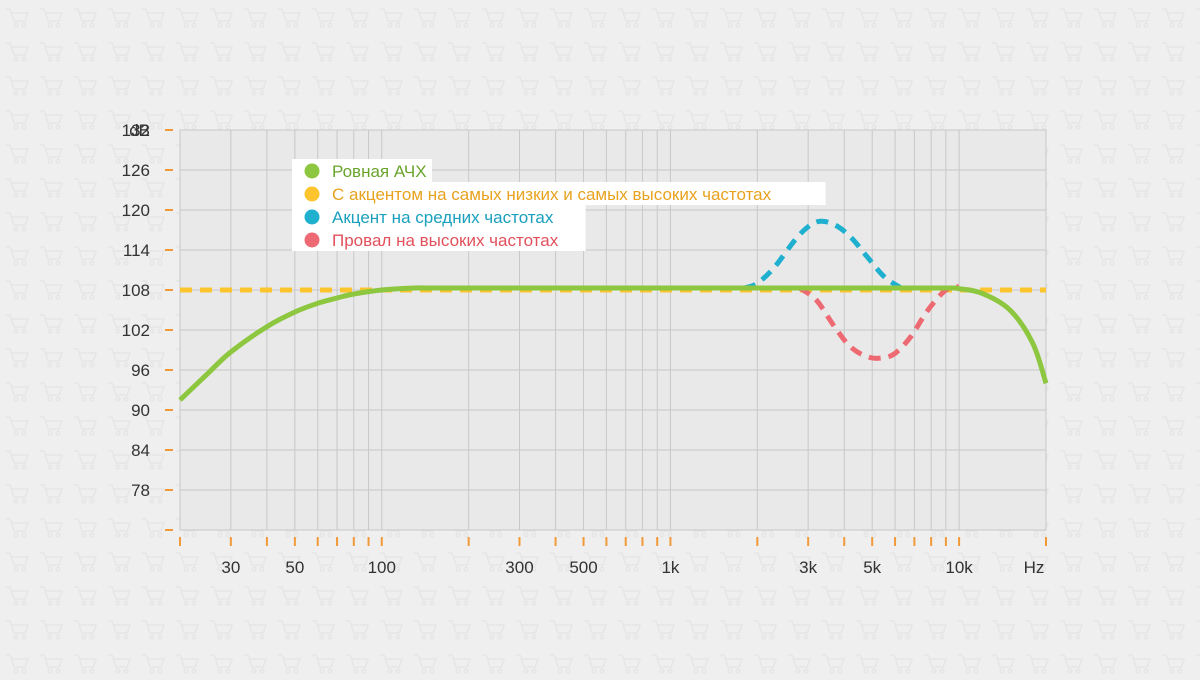  I want to click on legend-label-4: Провал на высоких частотах, so click(445, 240).